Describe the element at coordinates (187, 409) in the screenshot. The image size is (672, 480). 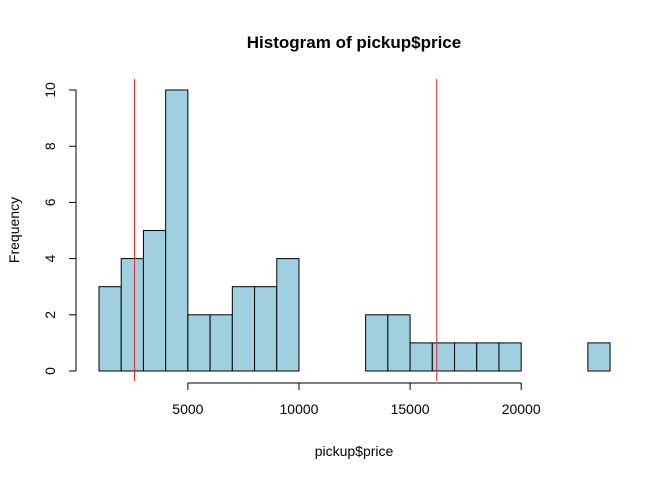
I see `x-tick-label: 5000` at that location.